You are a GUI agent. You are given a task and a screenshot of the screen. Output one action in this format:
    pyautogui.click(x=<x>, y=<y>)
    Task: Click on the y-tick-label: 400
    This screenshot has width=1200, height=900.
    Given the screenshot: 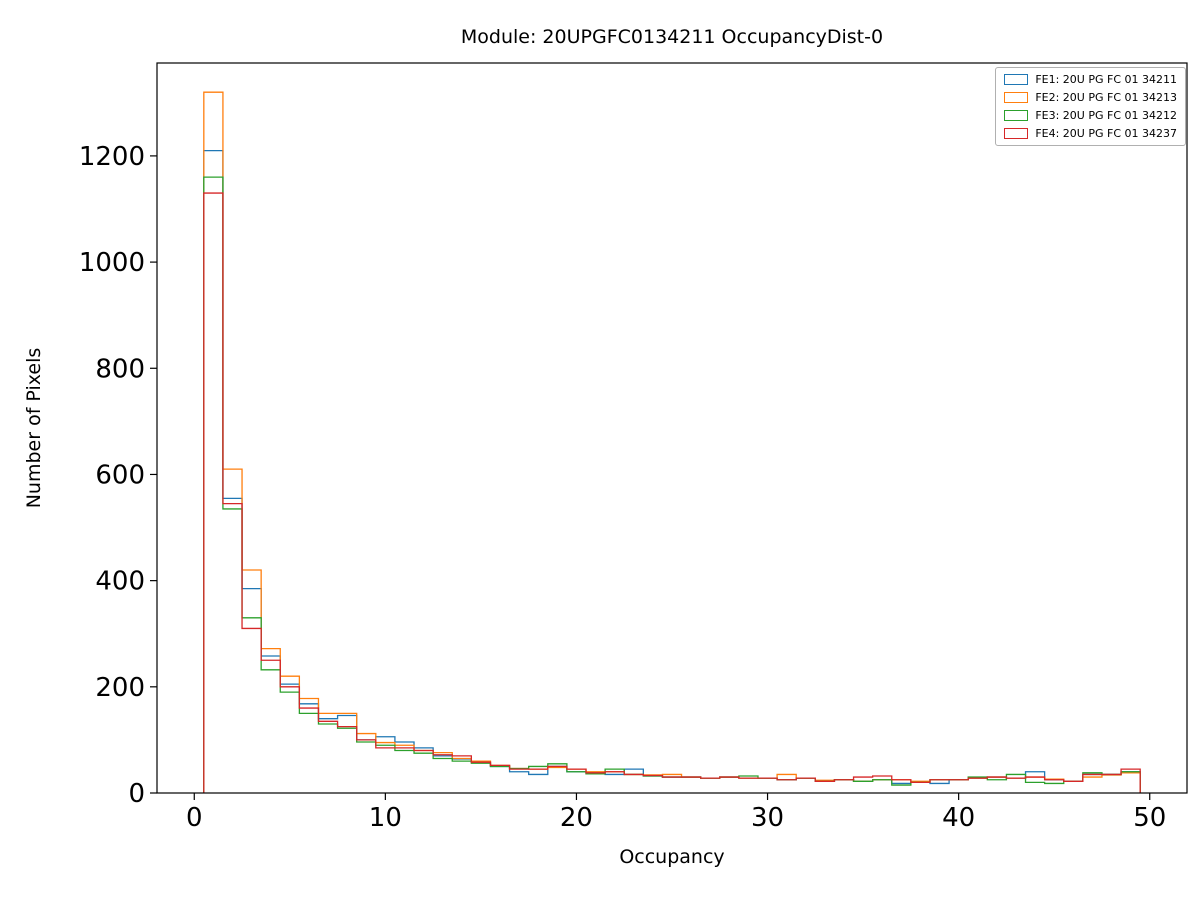 What is the action you would take?
    pyautogui.click(x=120, y=582)
    